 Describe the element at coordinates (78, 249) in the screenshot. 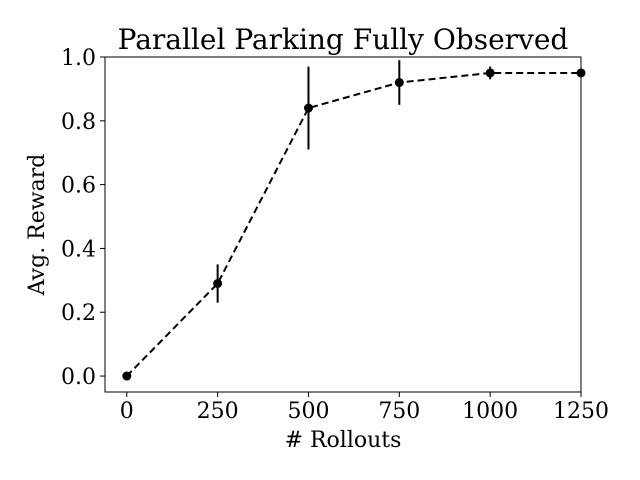

I see `y-tick-label: 0.4` at that location.